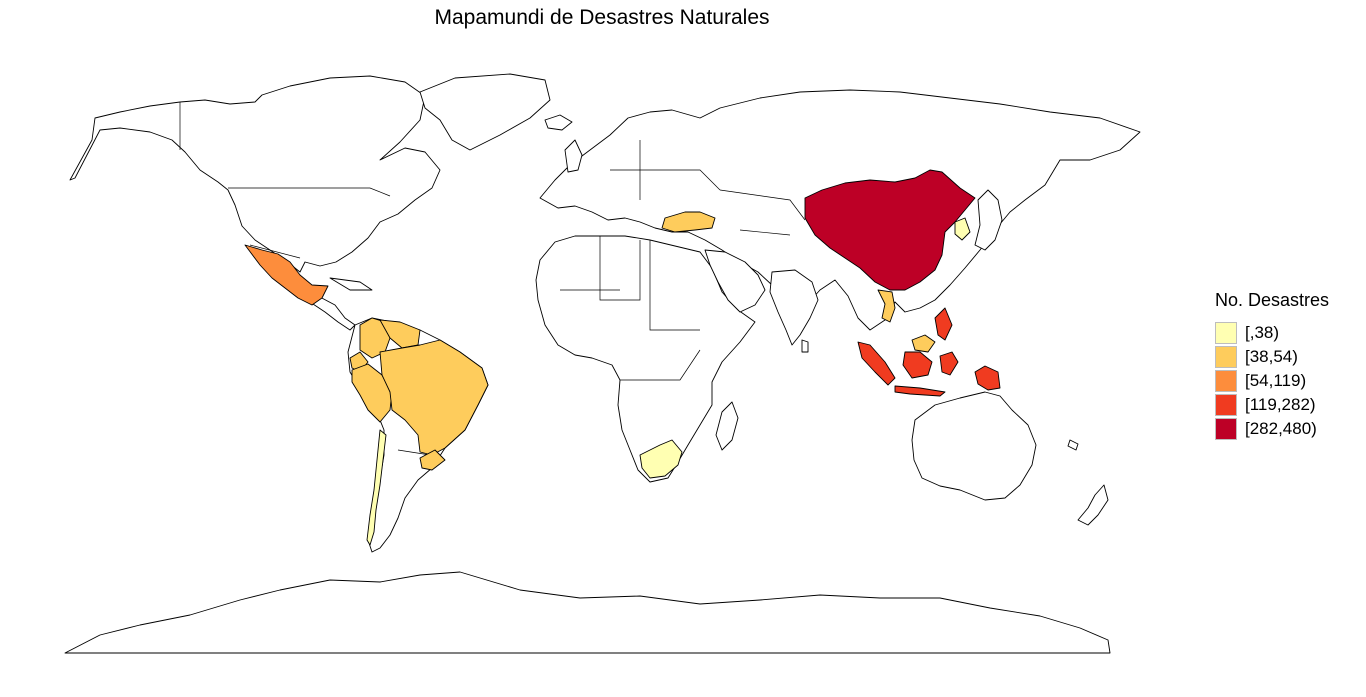  What do you see at coordinates (949, 363) in the screenshot?
I see `country-indonesia-sulawesi` at bounding box center [949, 363].